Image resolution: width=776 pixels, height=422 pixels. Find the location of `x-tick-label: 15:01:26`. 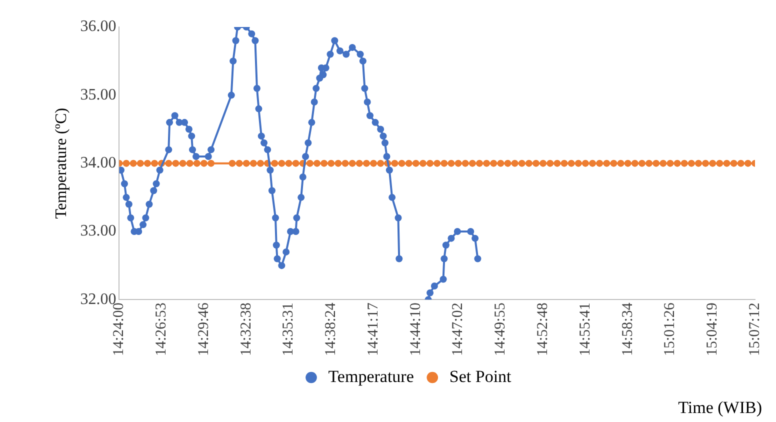

x-tick-label: 15:01:26 is located at coordinates (670, 329).